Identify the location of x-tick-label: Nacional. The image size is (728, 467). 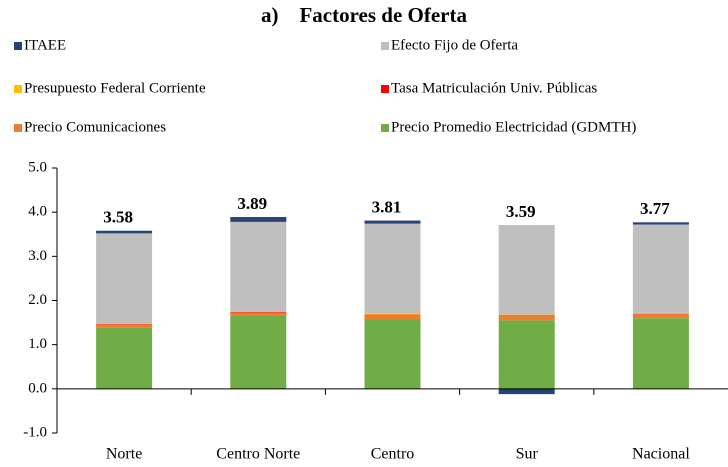
(661, 454).